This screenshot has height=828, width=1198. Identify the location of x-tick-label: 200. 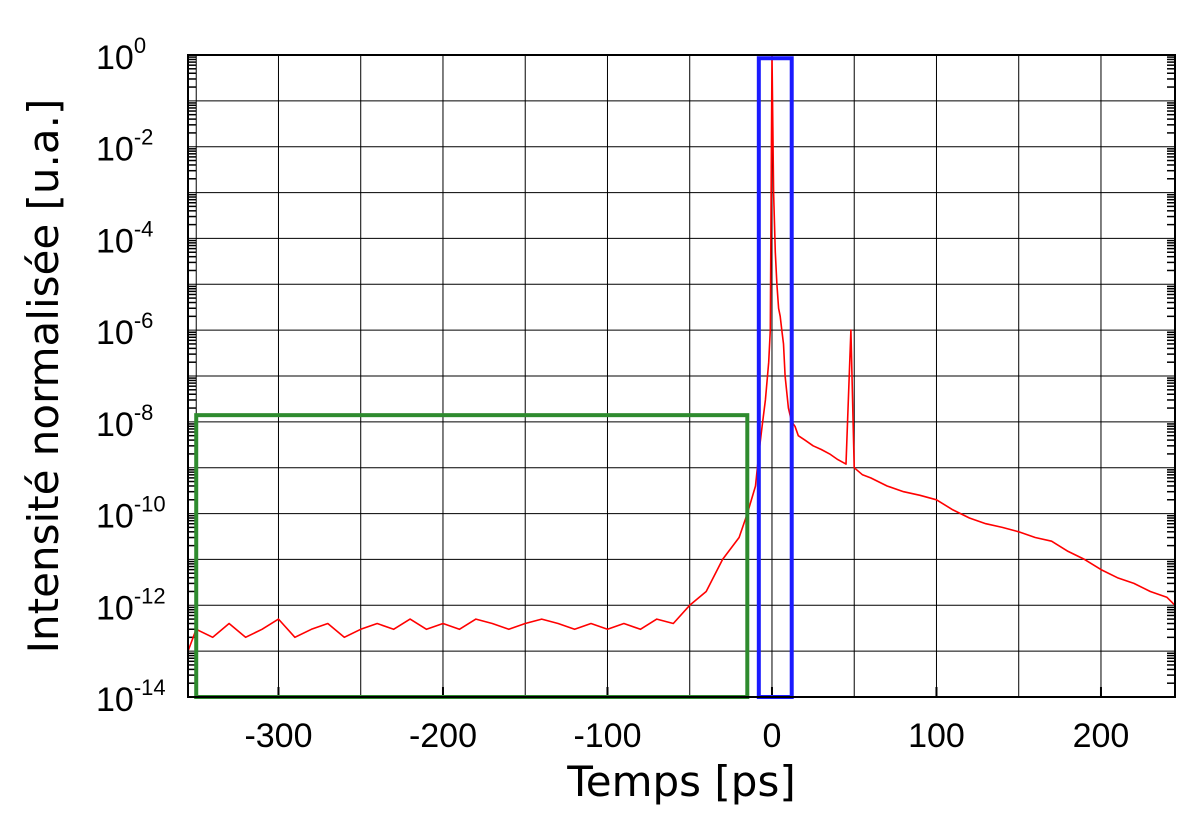
(1101, 736).